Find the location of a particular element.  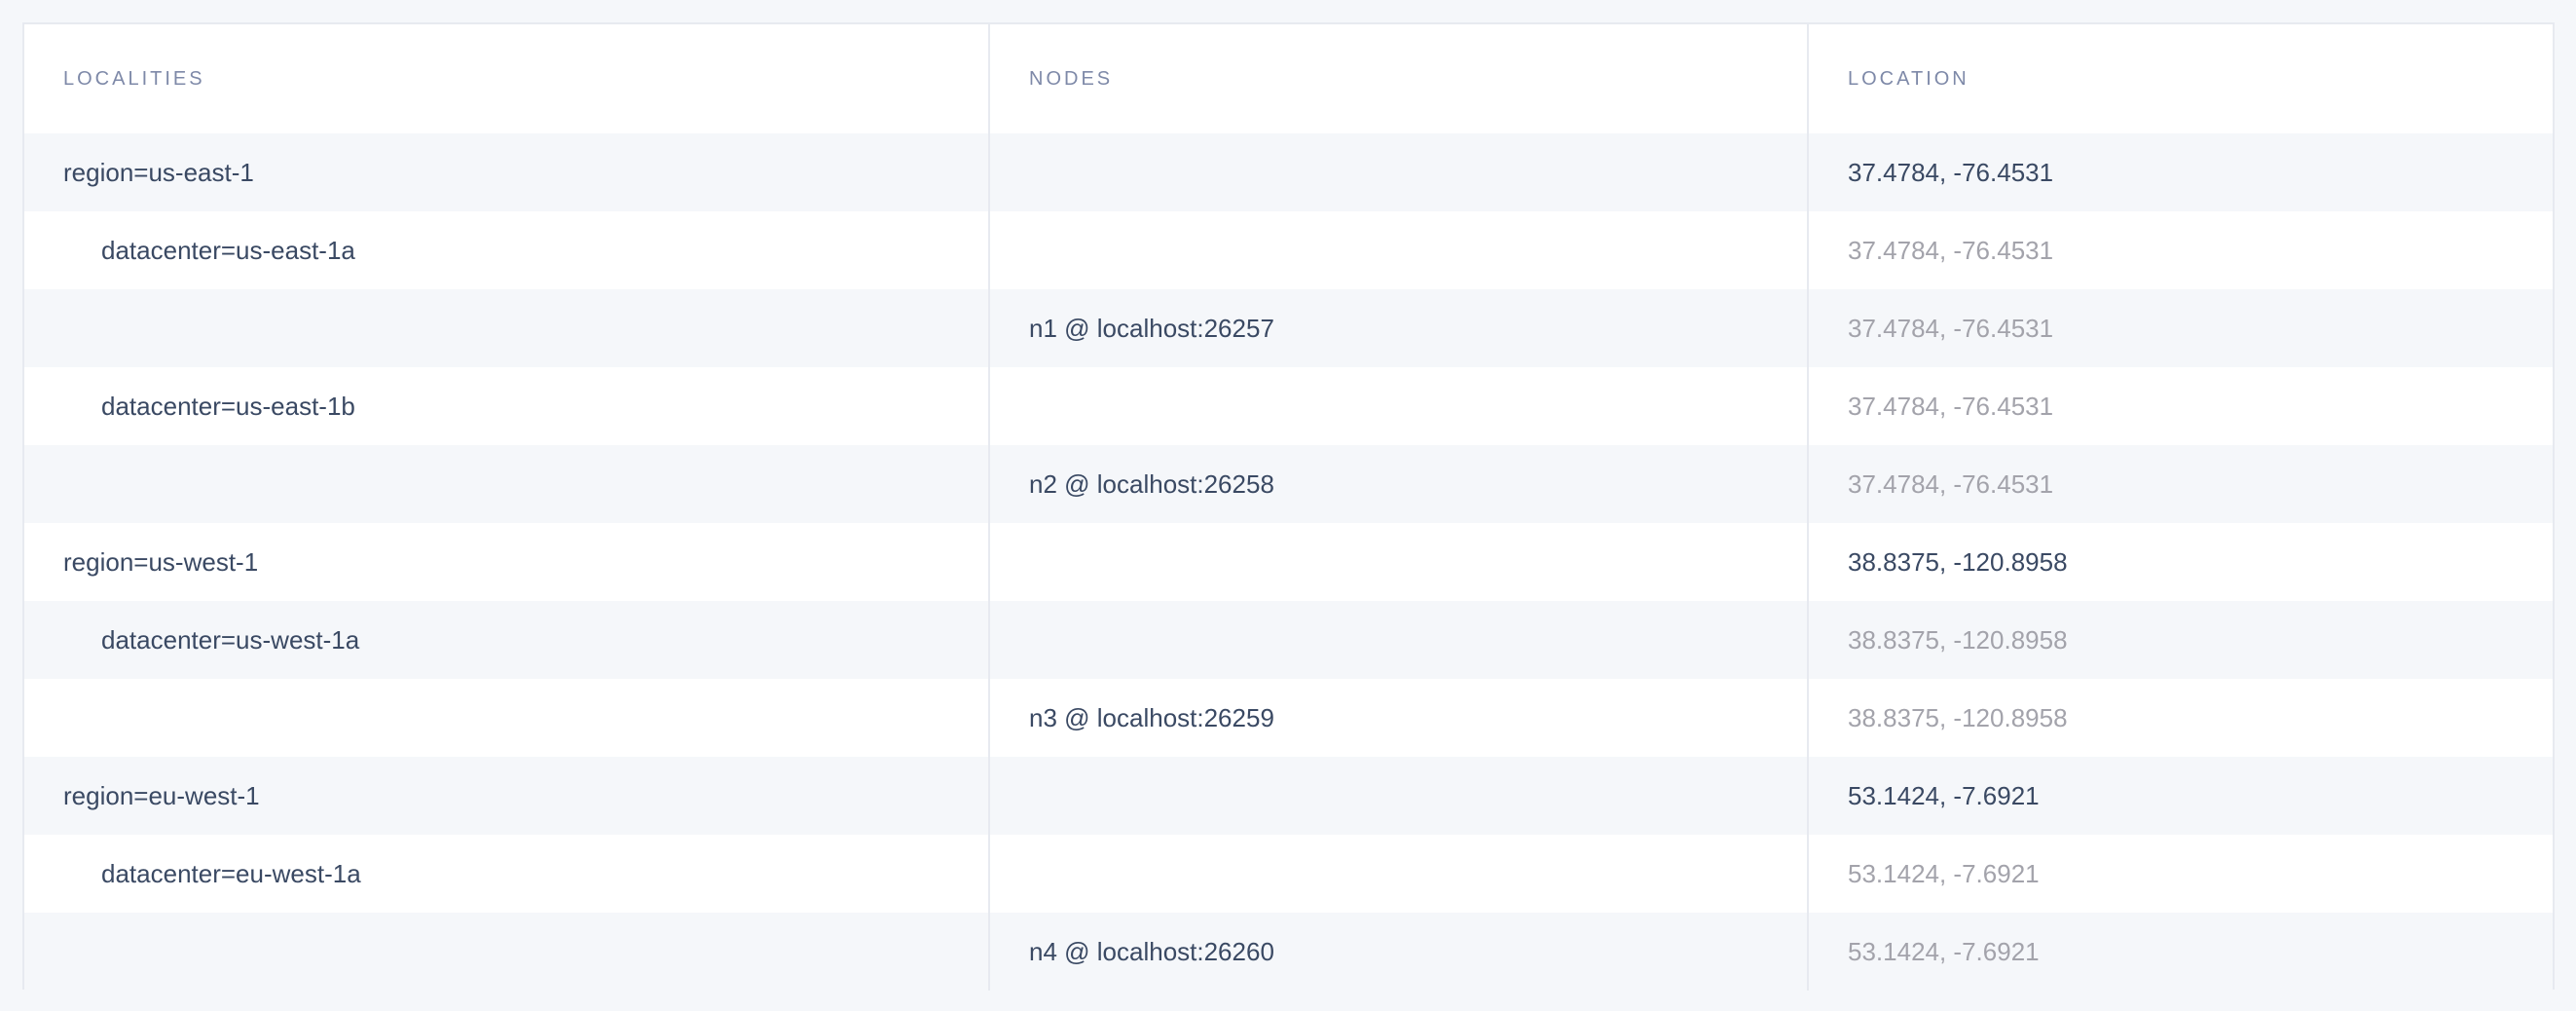

table-row: datacenter=us-east-1b 37.4784, -76.4531 is located at coordinates (1288, 406).